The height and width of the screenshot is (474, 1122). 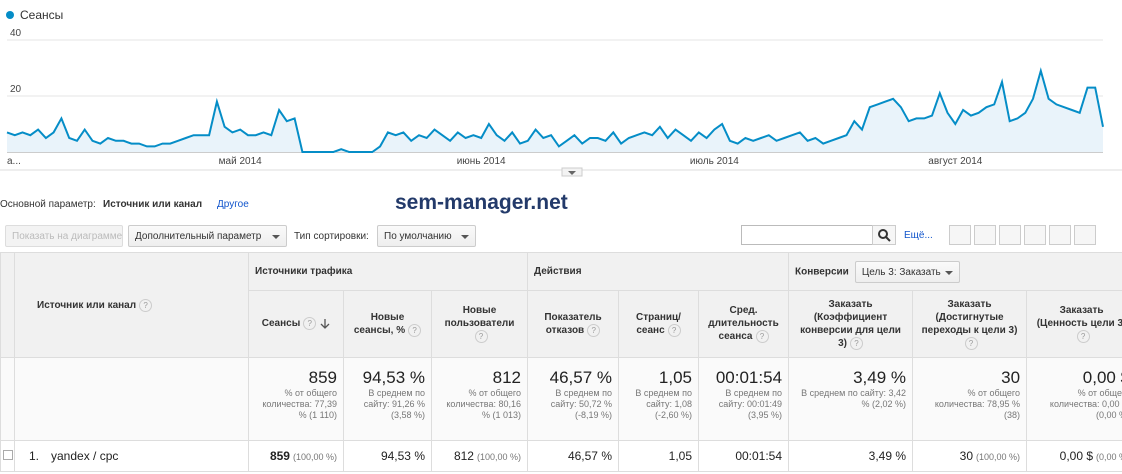 What do you see at coordinates (207, 236) in the screenshot?
I see `secondary-dimension: Дополнительный параметр` at bounding box center [207, 236].